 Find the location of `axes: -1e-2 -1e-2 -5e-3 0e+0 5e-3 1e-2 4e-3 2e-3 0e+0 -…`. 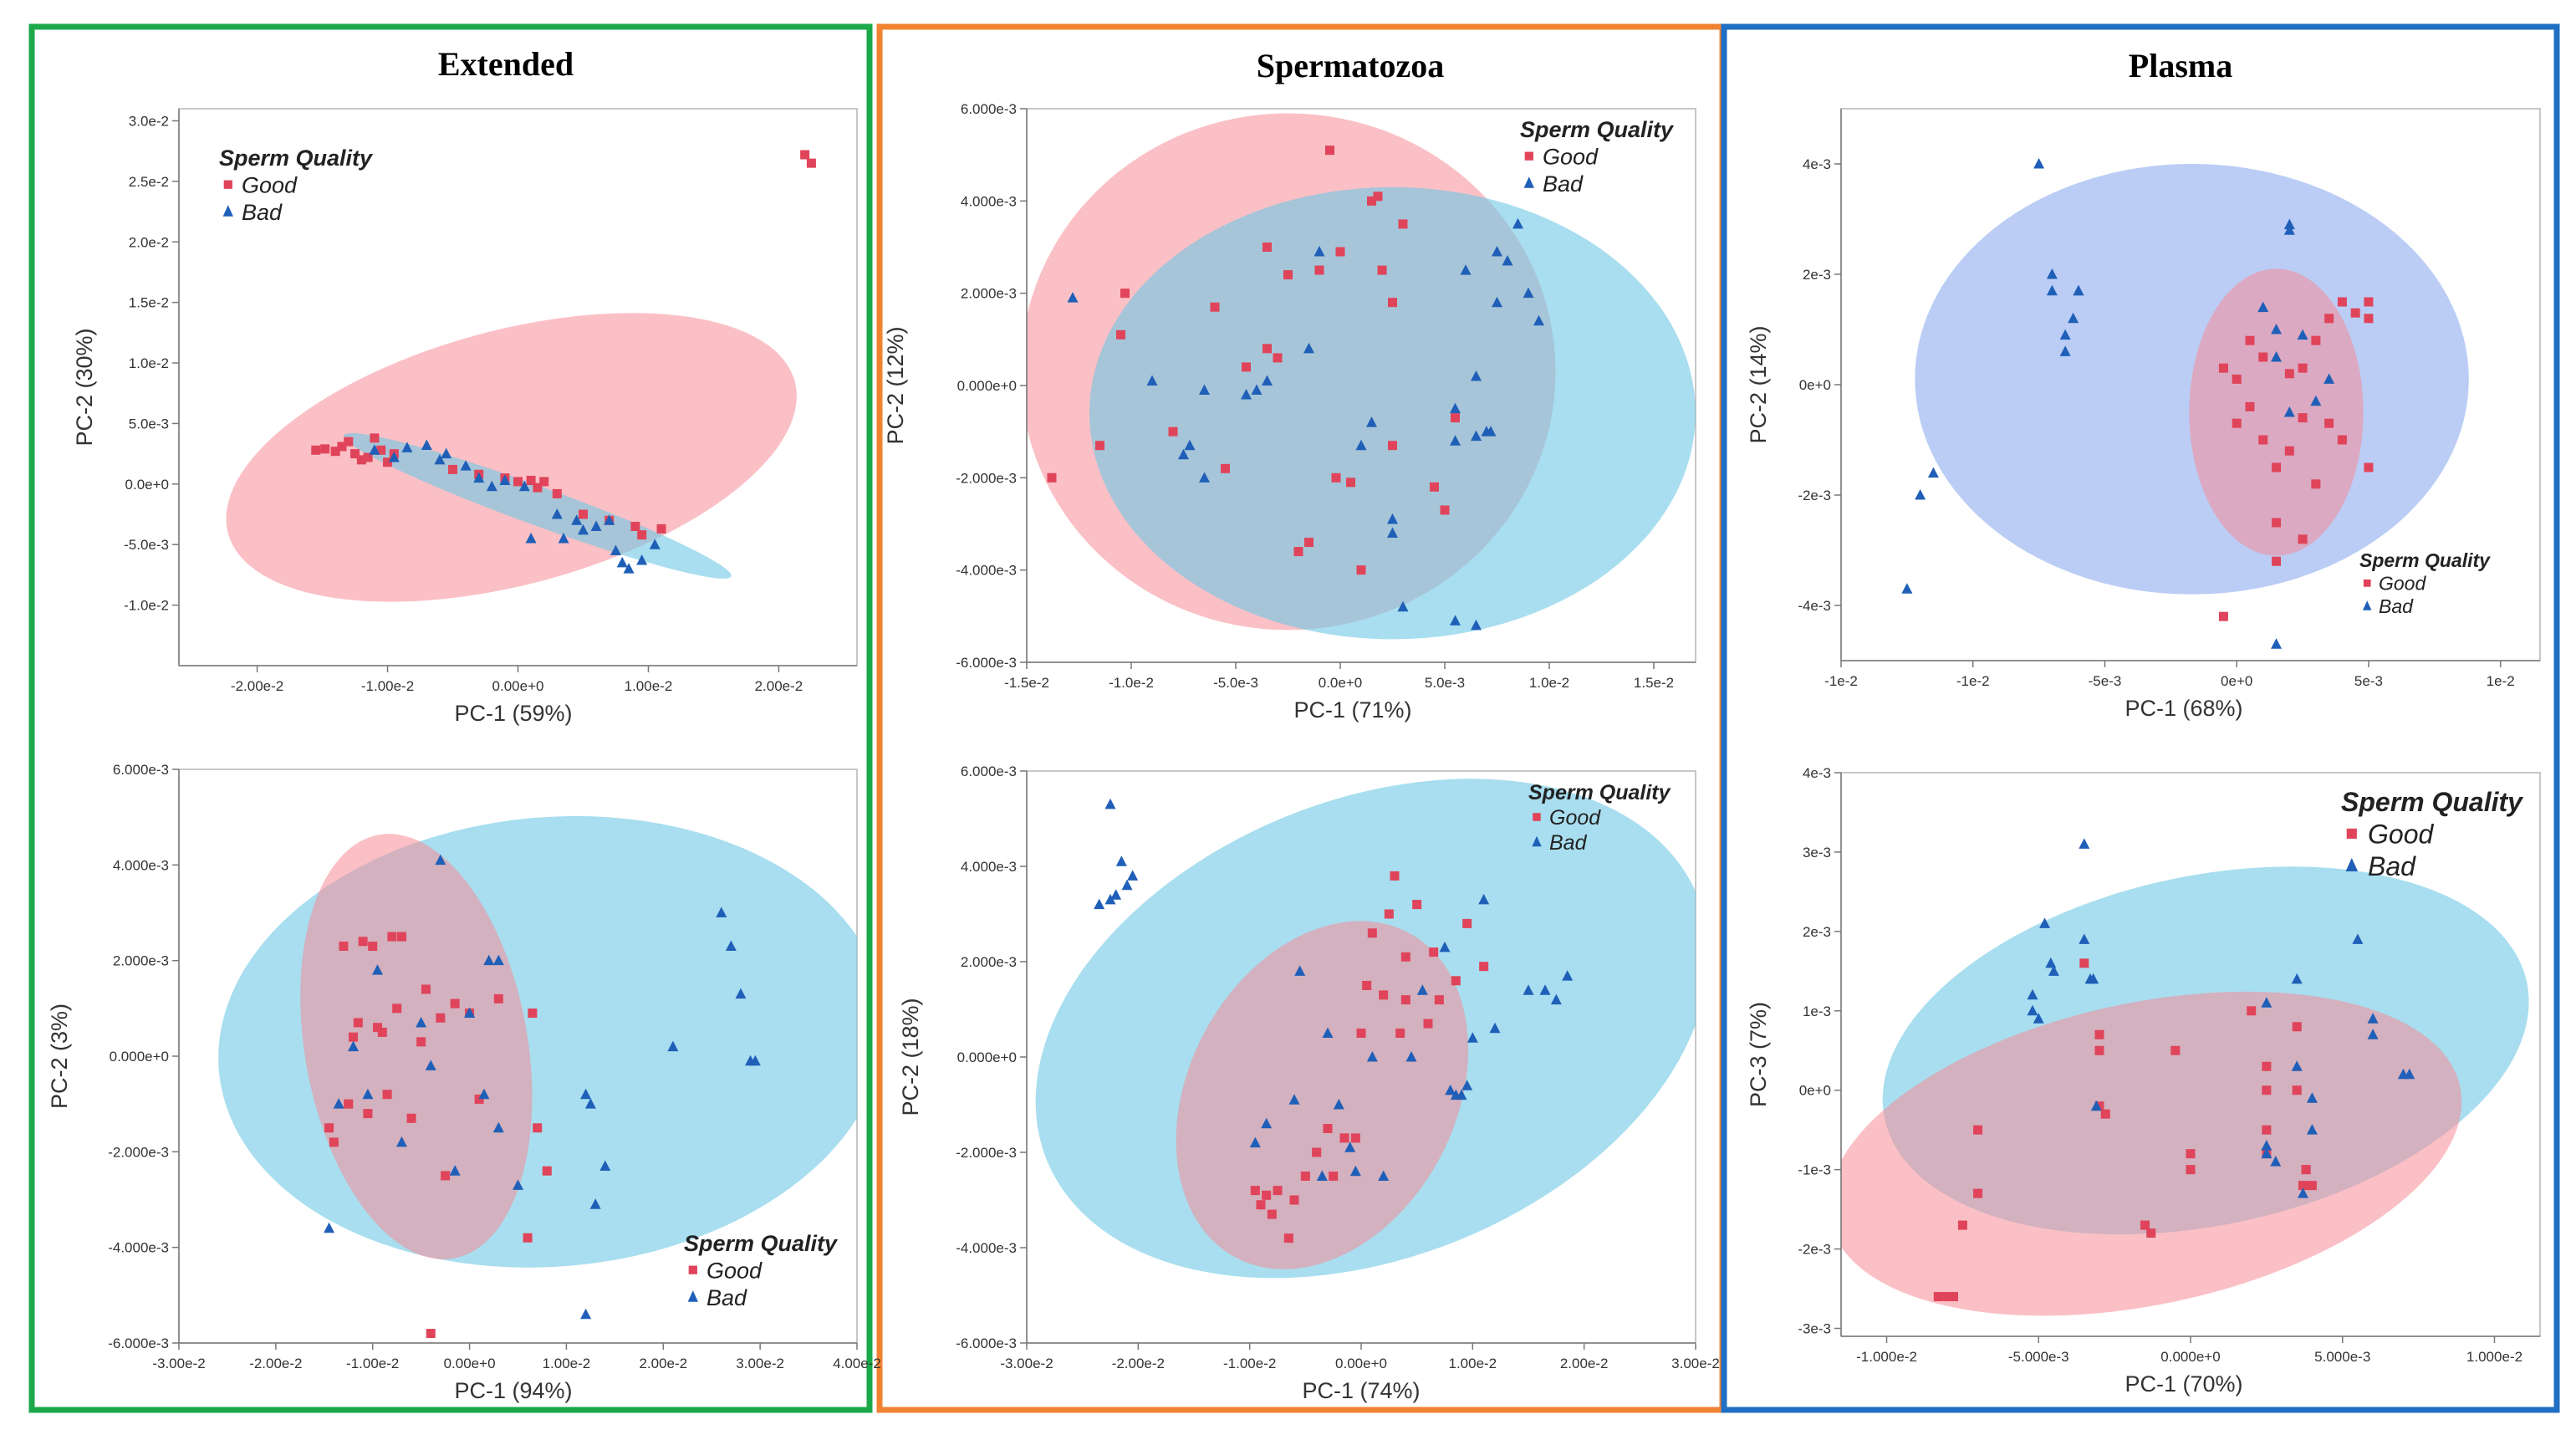

axes: -1e-2 -1e-2 -5e-3 0e+0 5e-3 1e-2 4e-3 2e-3 0e+0 -… is located at coordinates (2169, 399).